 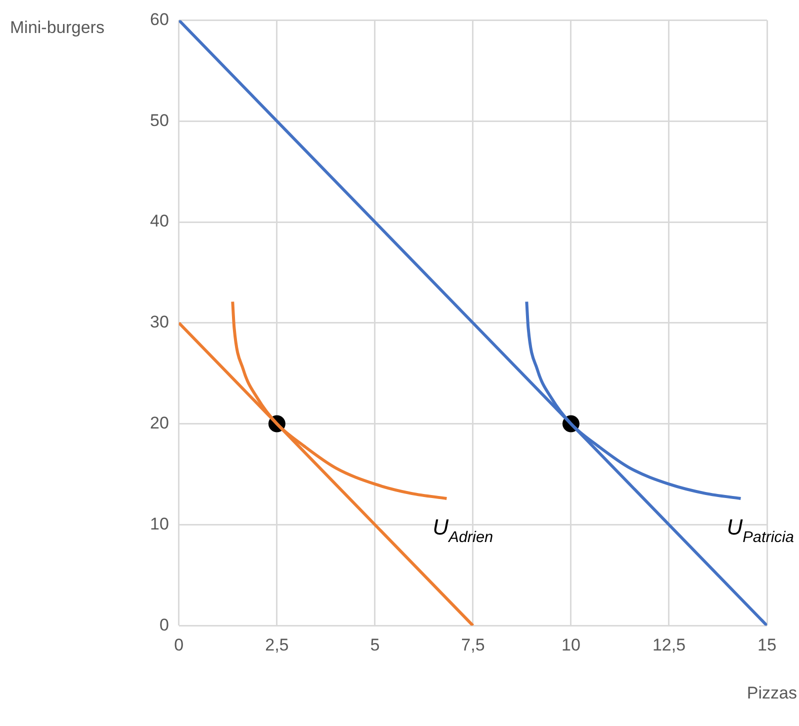 What do you see at coordinates (159, 120) in the screenshot?
I see `y-tick-label: 50` at bounding box center [159, 120].